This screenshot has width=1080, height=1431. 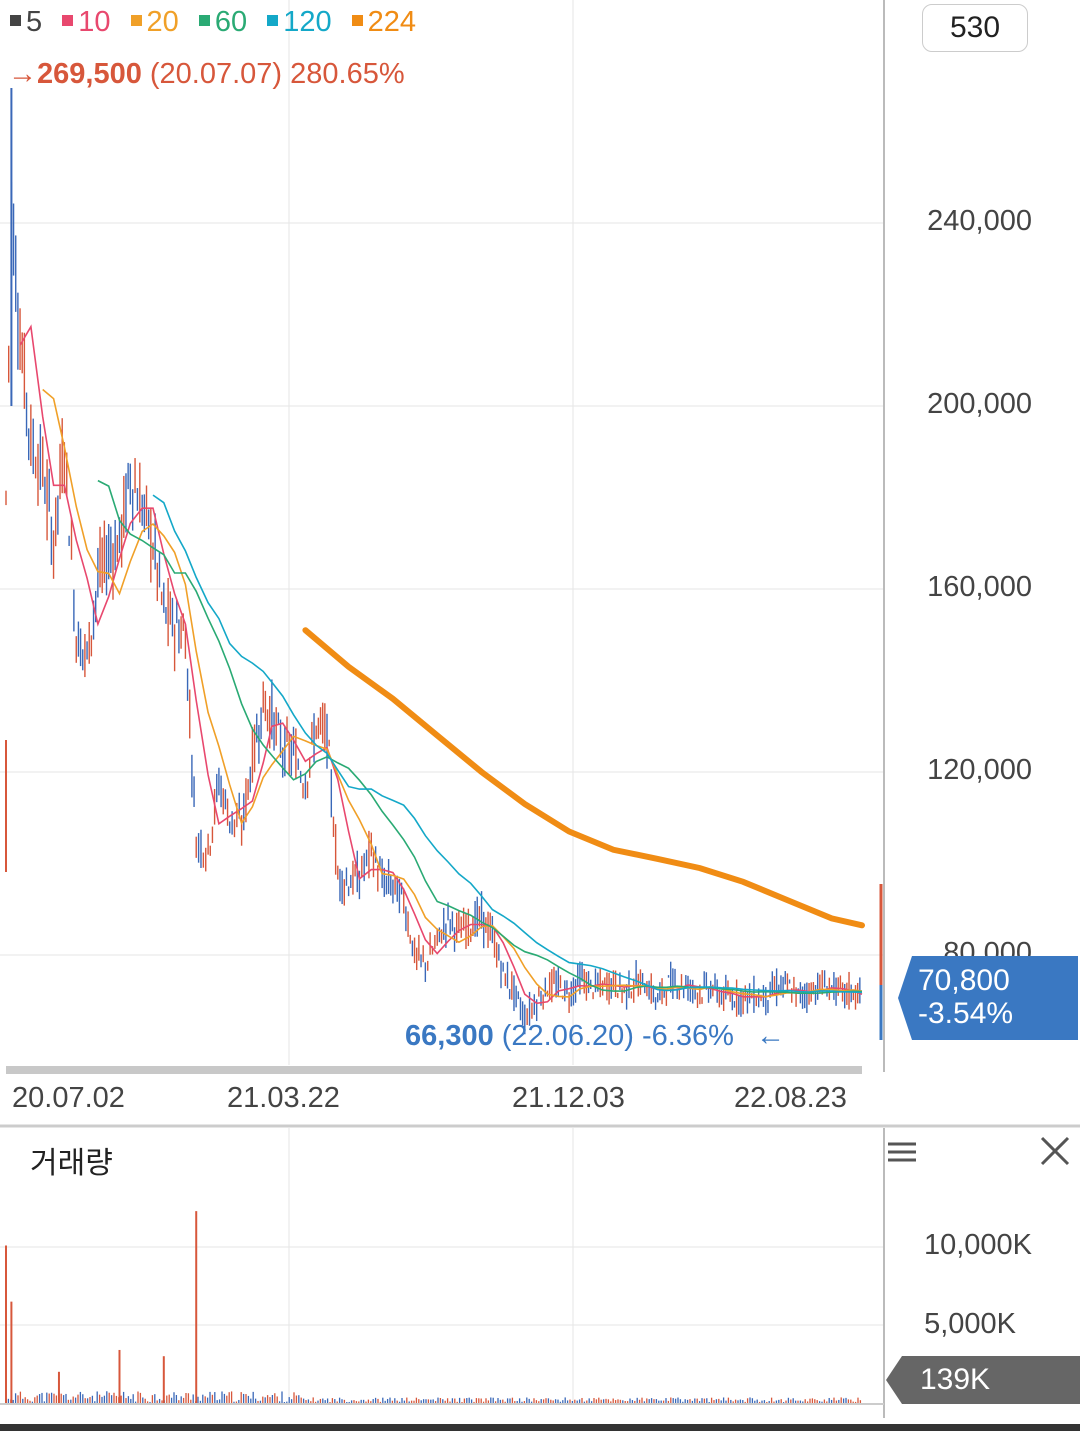 What do you see at coordinates (162, 22) in the screenshot?
I see `legend-label: 20` at bounding box center [162, 22].